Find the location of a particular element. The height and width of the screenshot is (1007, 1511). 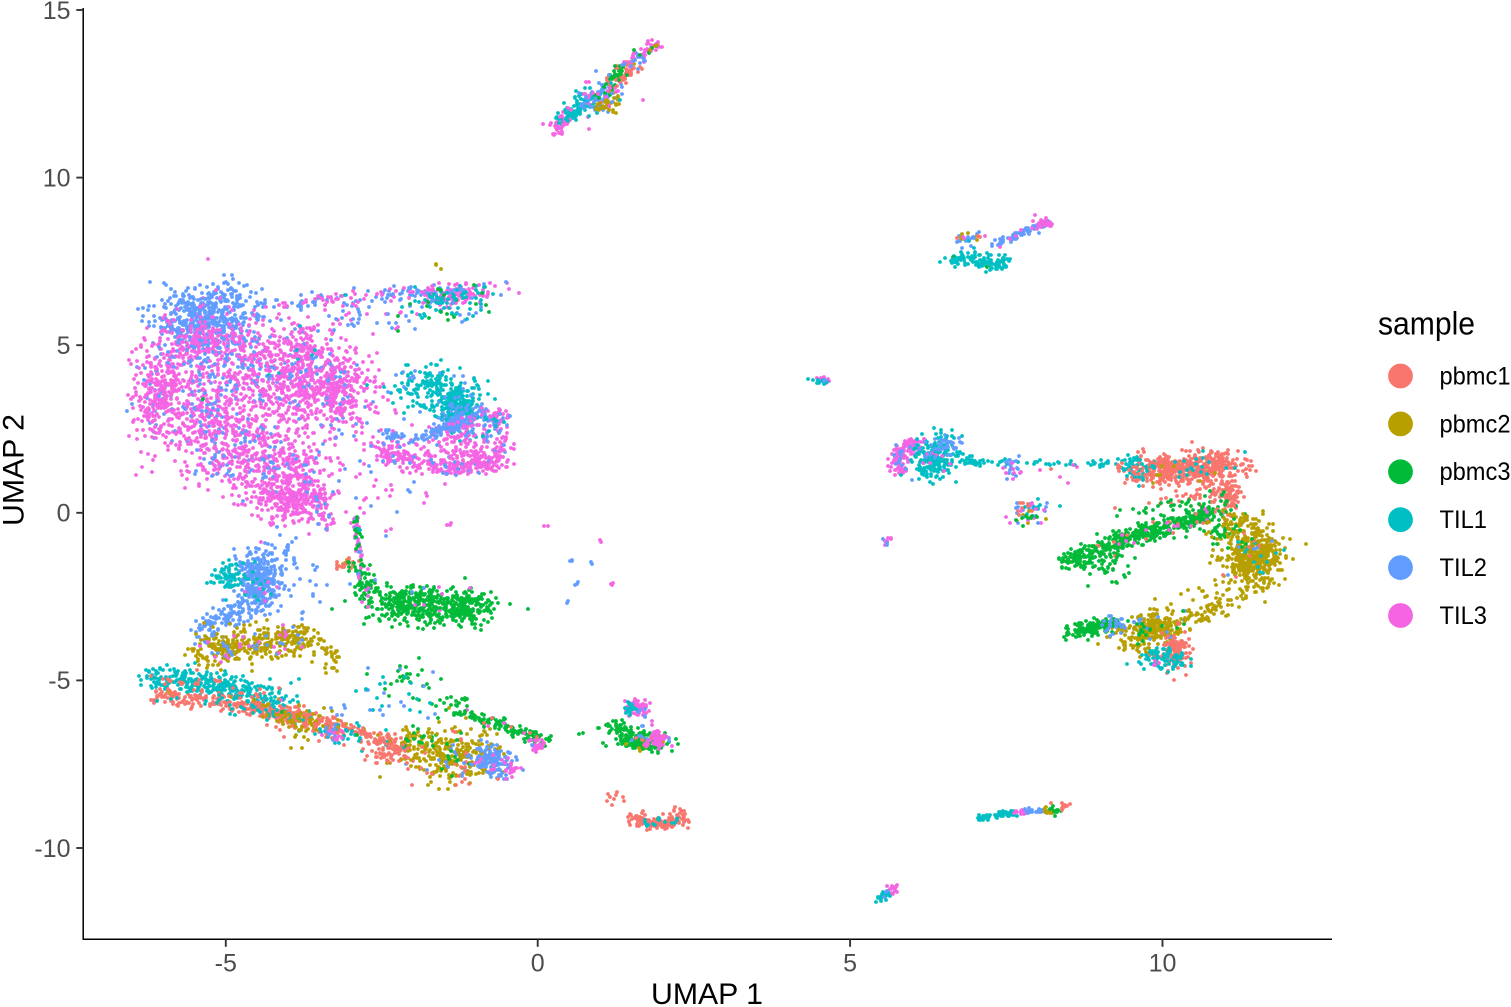

svg-text: TIL2 is located at coordinates (1464, 568).